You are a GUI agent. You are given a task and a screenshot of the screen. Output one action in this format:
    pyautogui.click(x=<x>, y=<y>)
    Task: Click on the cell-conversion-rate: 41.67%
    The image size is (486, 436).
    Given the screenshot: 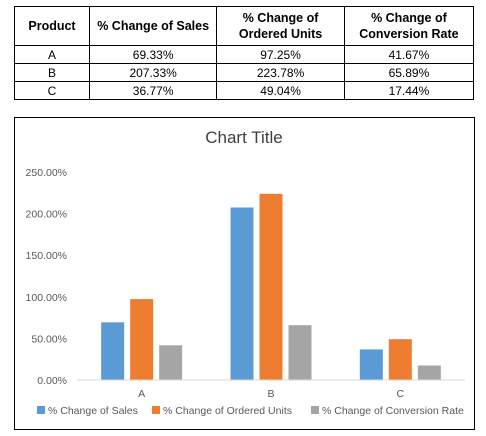 What is the action you would take?
    pyautogui.click(x=409, y=54)
    